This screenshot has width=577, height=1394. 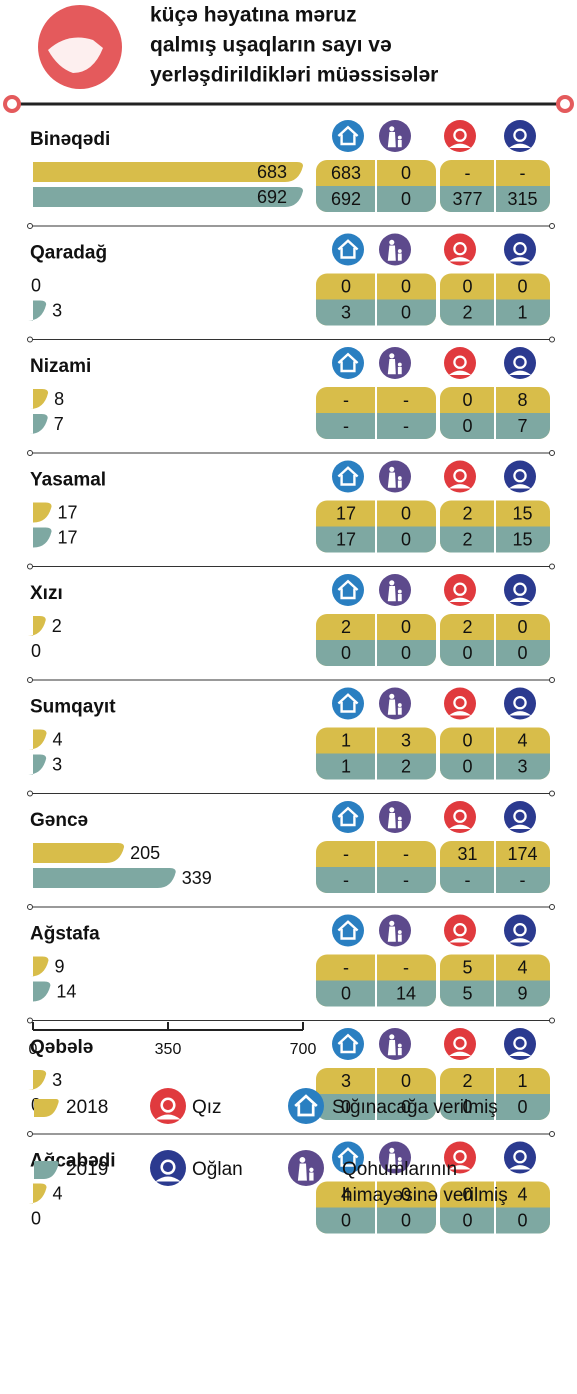 What do you see at coordinates (61, 1047) in the screenshot?
I see `region-name: Qəbələ` at bounding box center [61, 1047].